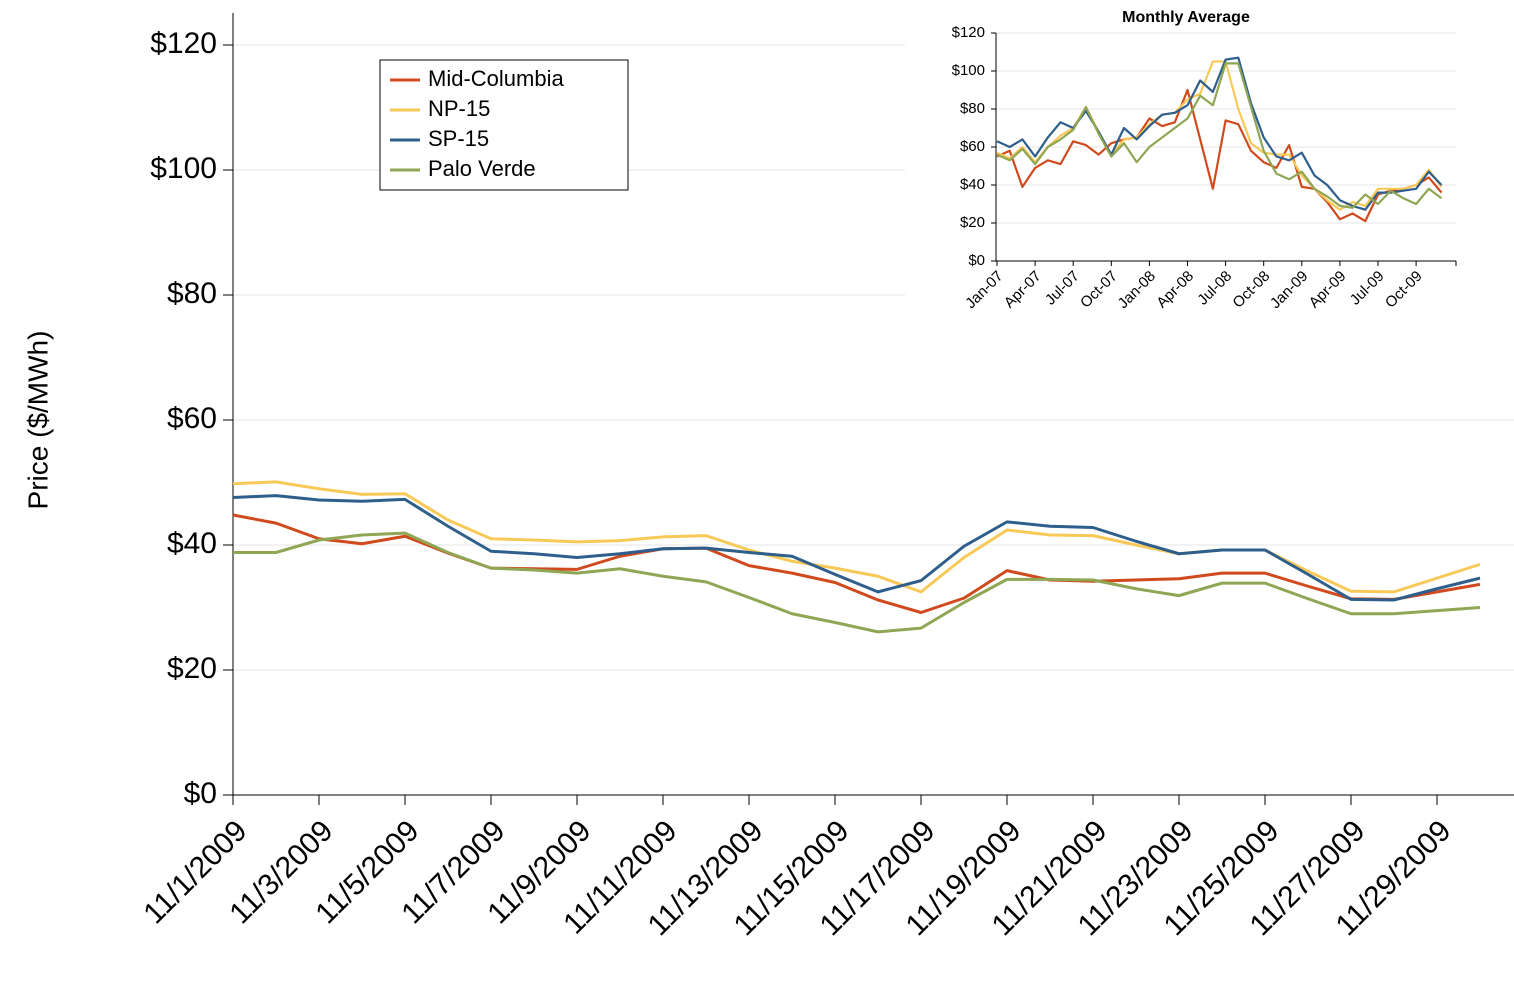  Describe the element at coordinates (504, 125) in the screenshot. I see `legend-box` at that location.